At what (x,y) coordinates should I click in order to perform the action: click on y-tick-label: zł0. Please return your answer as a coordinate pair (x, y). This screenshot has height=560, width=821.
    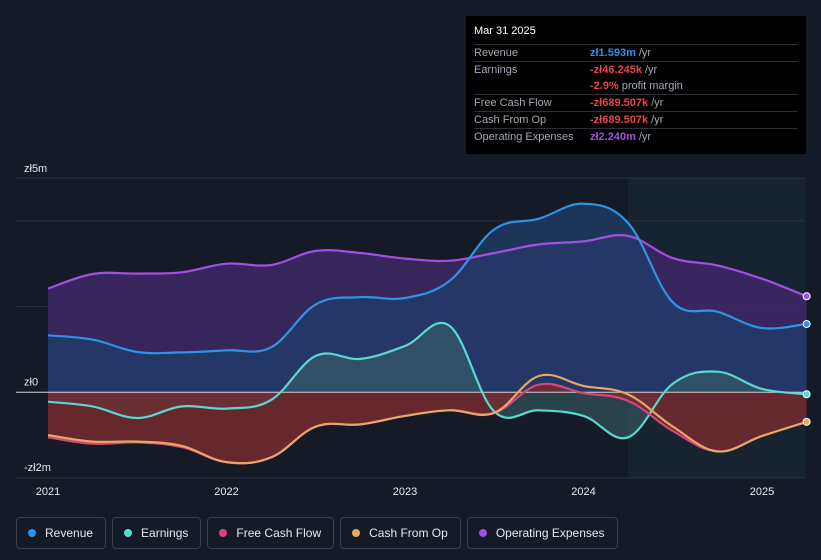
    Looking at the image, I should click on (31, 382).